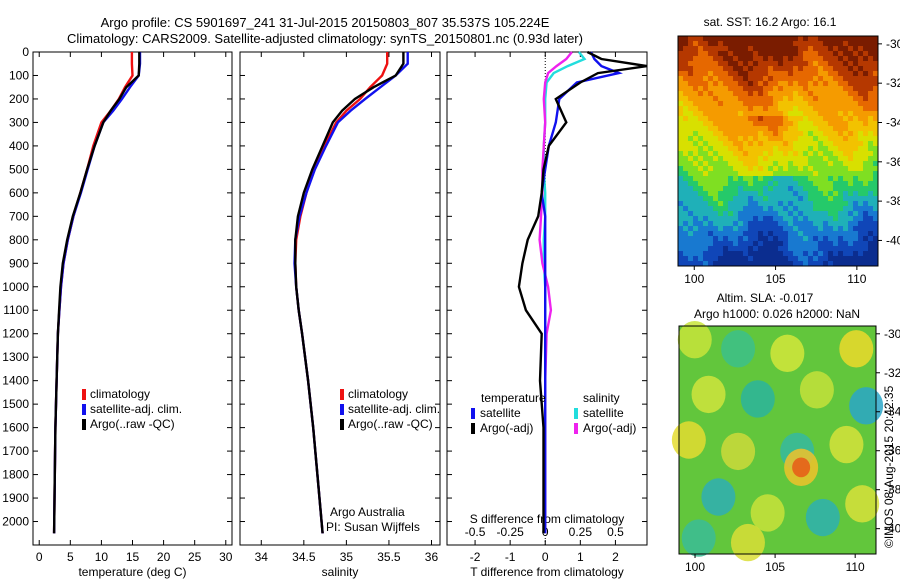  I want to click on depth-tick-label: 300, so click(19, 122).